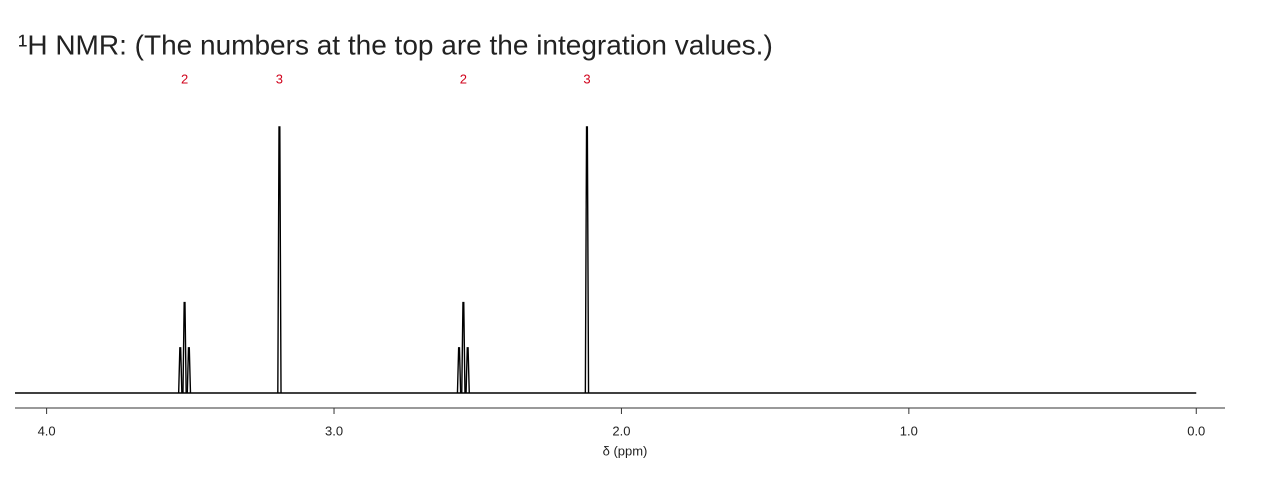 The height and width of the screenshot is (485, 1280). Describe the element at coordinates (334, 430) in the screenshot. I see `x-tick-label: 3.0` at that location.